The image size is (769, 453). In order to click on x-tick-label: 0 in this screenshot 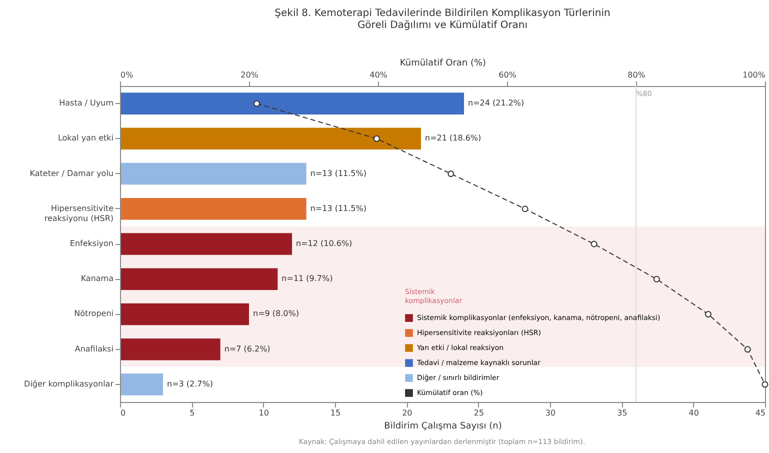, I will do `click(123, 413)`.